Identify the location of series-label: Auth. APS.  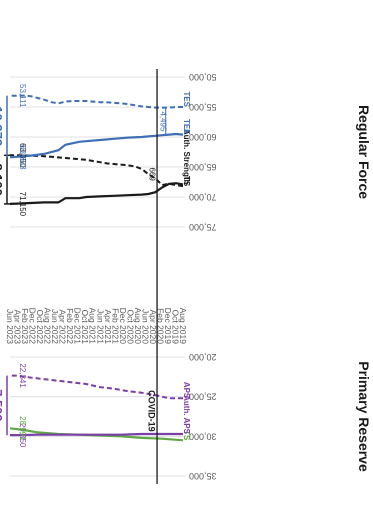
(186, 414).